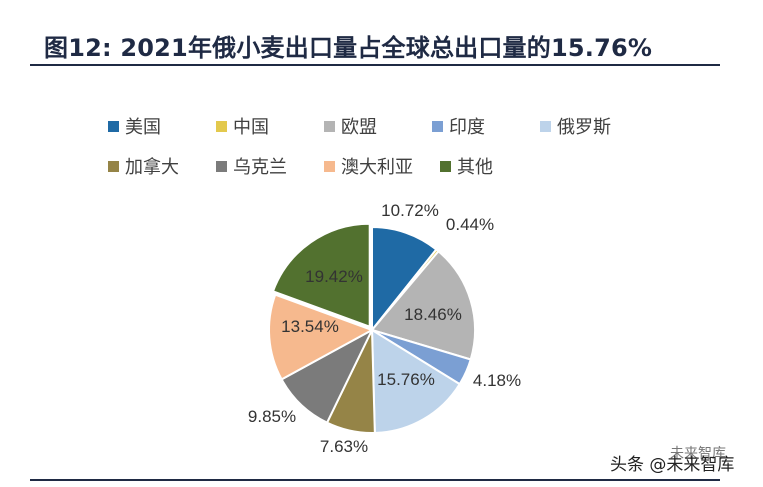 The width and height of the screenshot is (763, 487). I want to click on legend-row-2: 加拿大 乌克兰 澳大利亚 其他, so click(388, 166).